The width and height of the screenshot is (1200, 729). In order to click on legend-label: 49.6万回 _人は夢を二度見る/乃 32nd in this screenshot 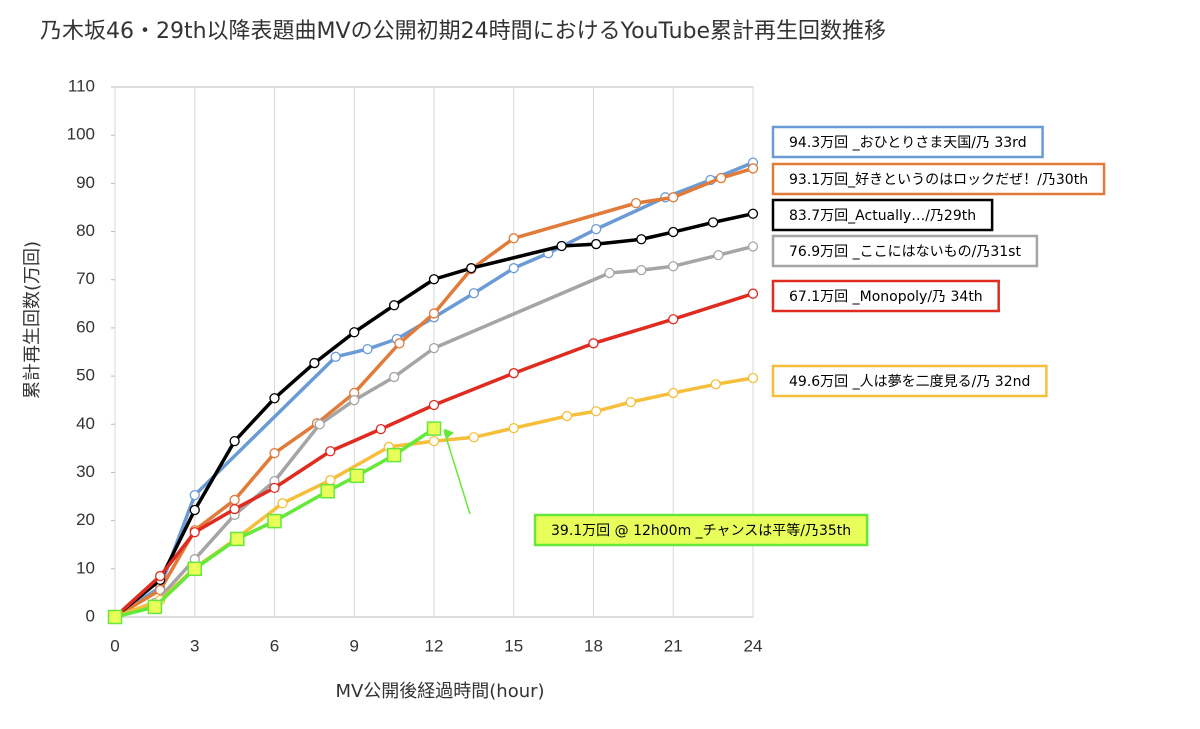, I will do `click(909, 382)`.